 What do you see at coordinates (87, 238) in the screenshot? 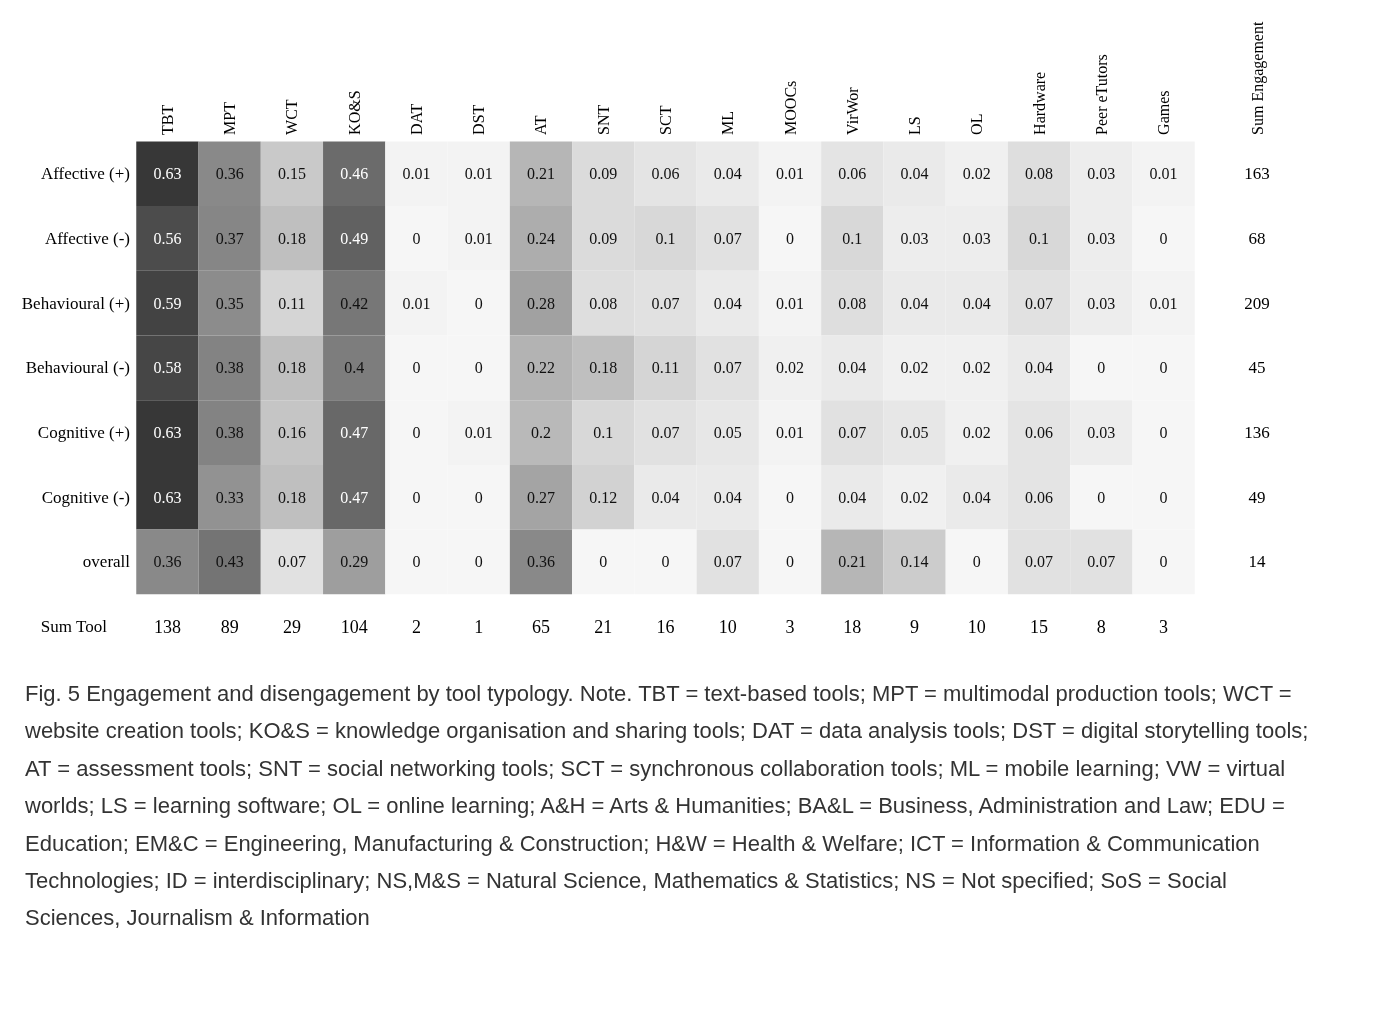
I see `y-tick-label: Affective (-)` at bounding box center [87, 238].